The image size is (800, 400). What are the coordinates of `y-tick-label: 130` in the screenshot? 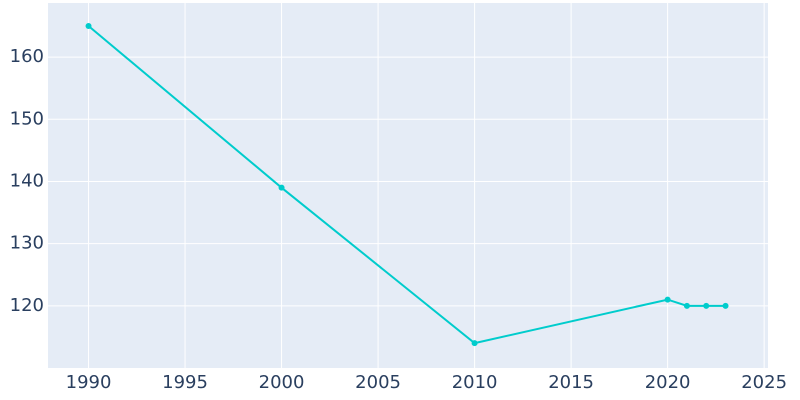 It's located at (27, 243).